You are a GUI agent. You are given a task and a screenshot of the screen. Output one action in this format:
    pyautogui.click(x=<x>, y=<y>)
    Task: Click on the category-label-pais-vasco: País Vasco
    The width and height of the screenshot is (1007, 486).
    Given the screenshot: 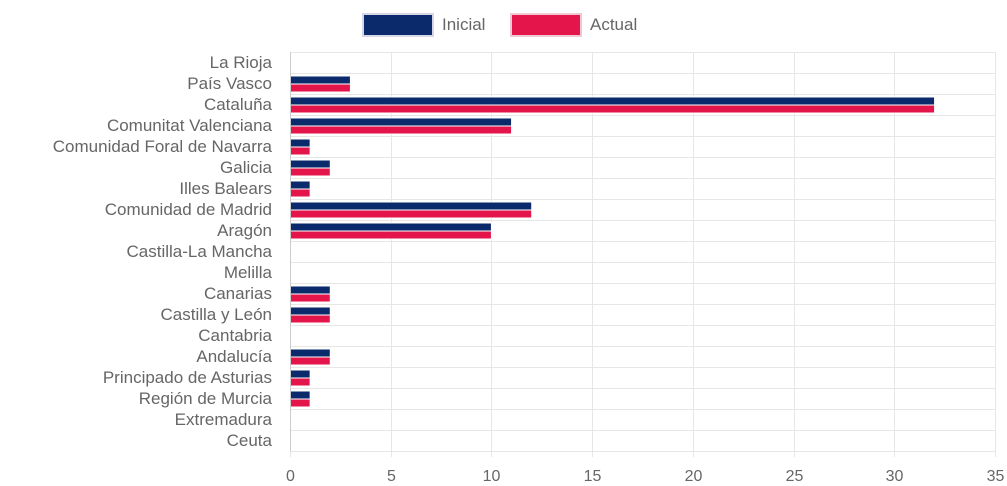 What is the action you would take?
    pyautogui.click(x=229, y=83)
    